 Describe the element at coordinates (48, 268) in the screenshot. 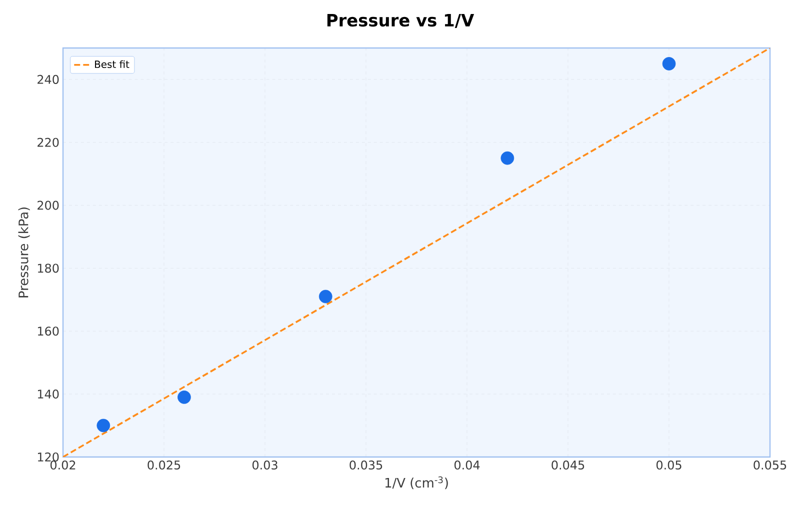

I see `y-tick-label: 180` at that location.